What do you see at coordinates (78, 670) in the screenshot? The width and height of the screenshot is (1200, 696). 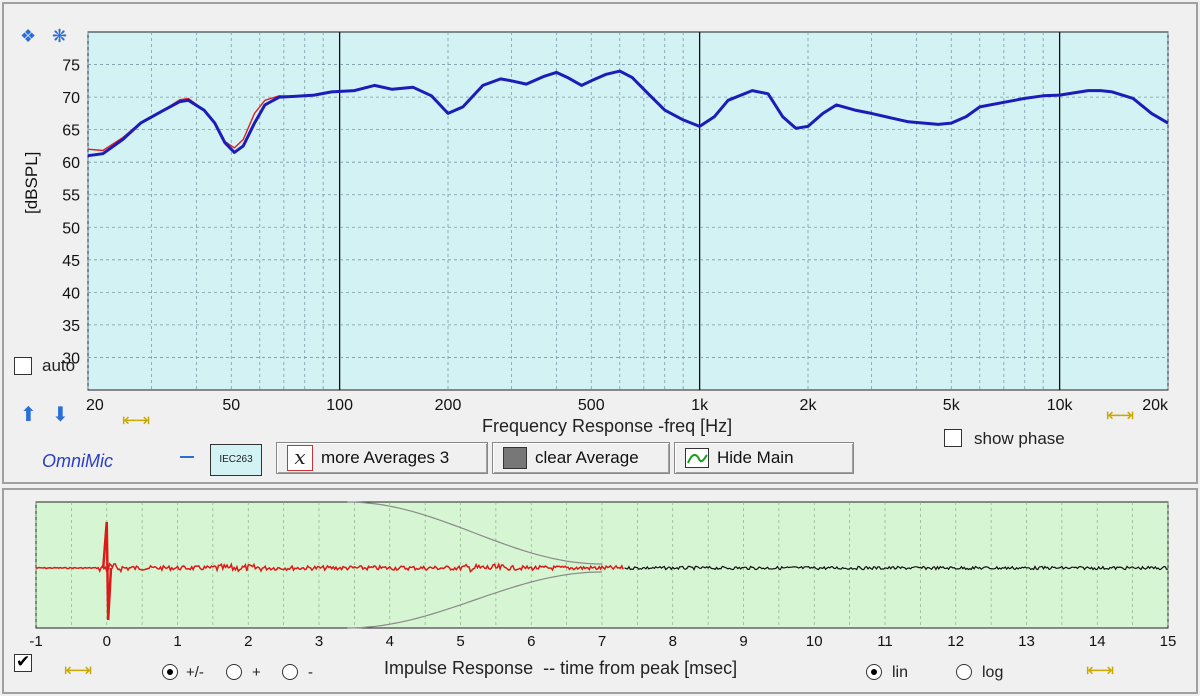 I see `ir-pan-left-arrows-icon: ⇤⇥` at bounding box center [78, 670].